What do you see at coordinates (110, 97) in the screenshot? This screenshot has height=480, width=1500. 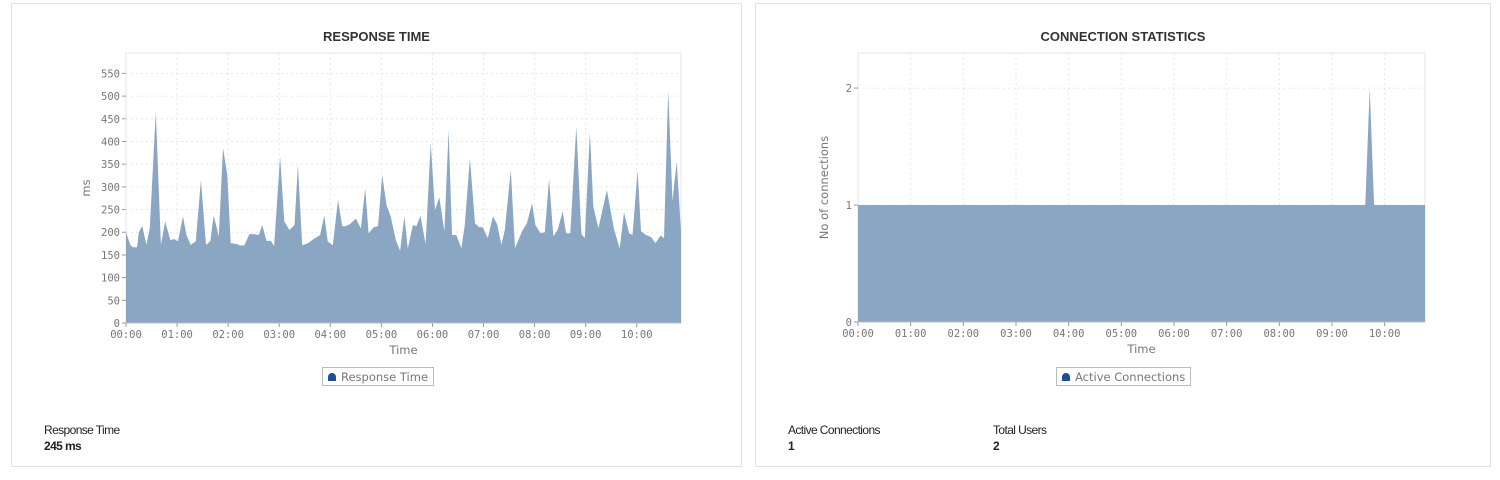 I see `y-tick-label: 500` at bounding box center [110, 97].